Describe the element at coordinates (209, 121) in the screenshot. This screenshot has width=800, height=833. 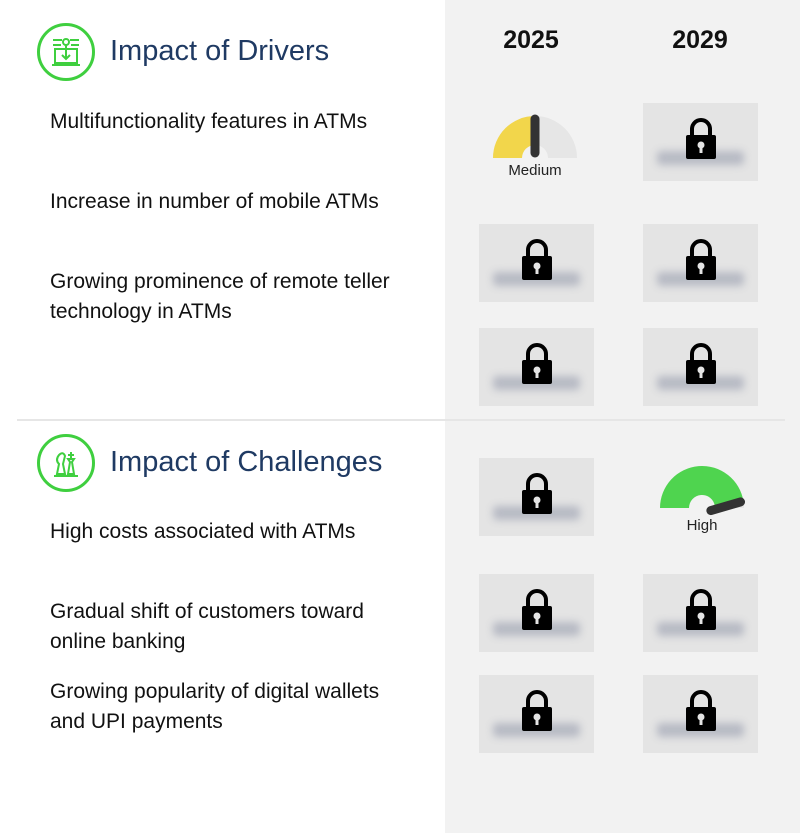
I see `driver-item: Multifunctionality features in ATMs` at that location.